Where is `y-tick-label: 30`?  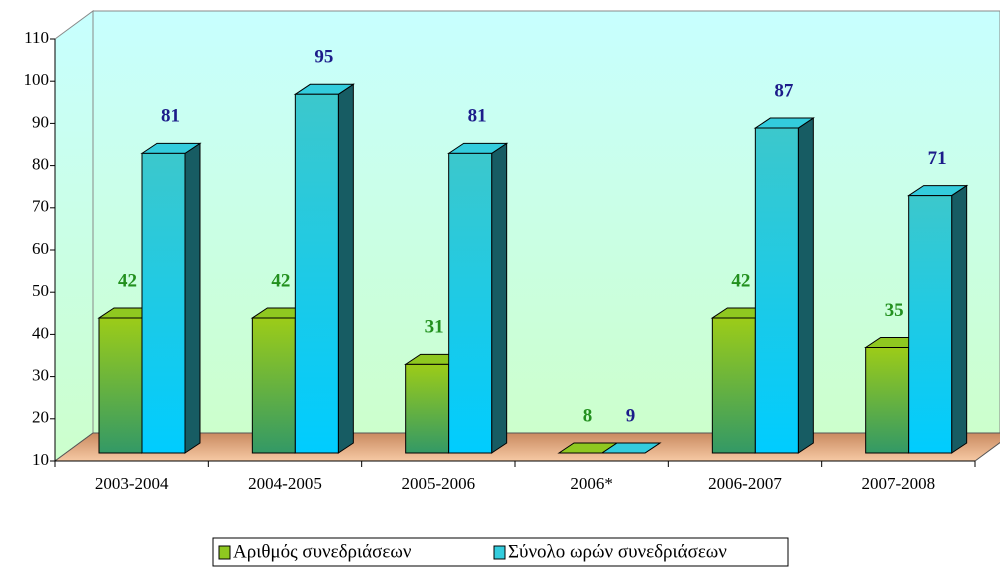 y-tick-label: 30 is located at coordinates (40, 375).